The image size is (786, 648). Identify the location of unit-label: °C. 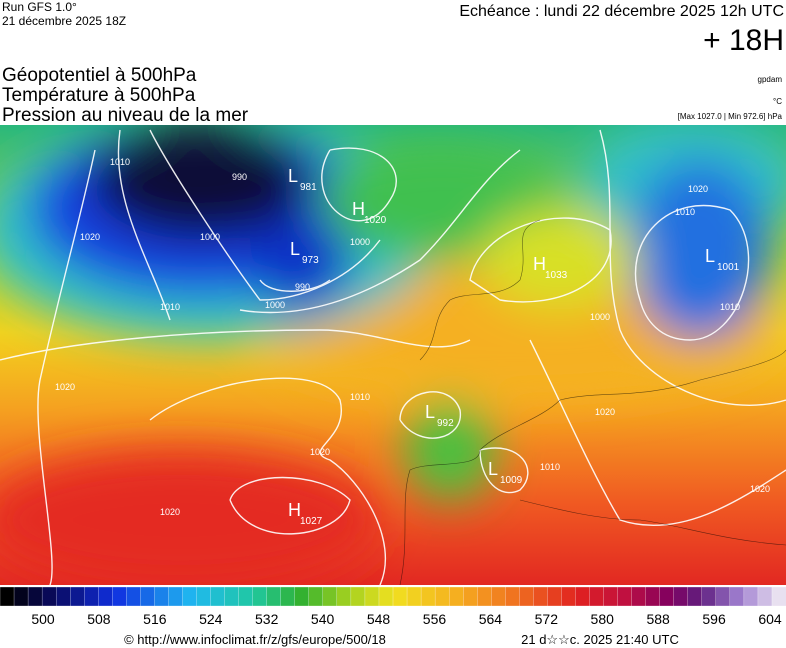
(777, 101).